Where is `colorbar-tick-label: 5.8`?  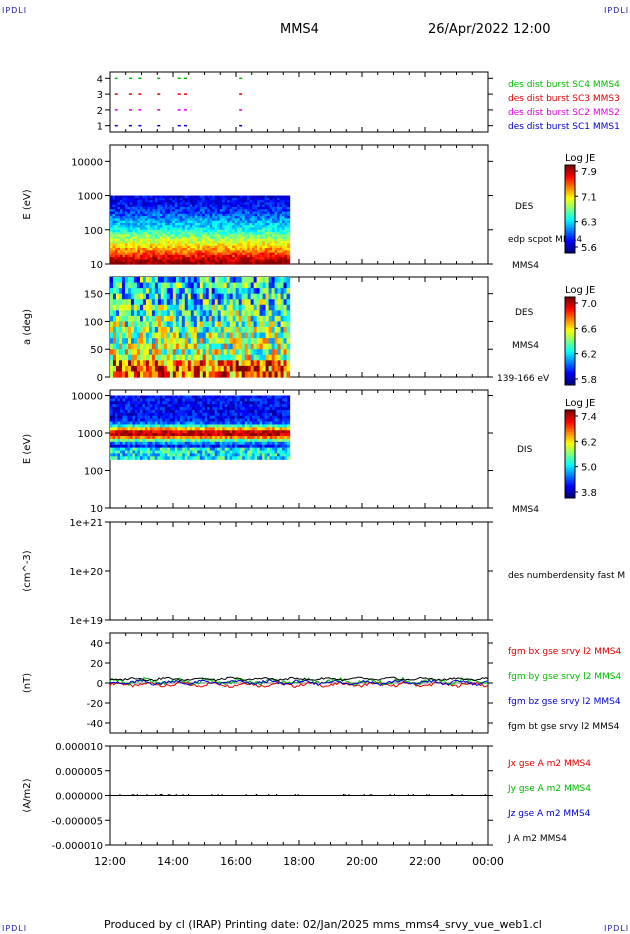 colorbar-tick-label: 5.8 is located at coordinates (589, 380).